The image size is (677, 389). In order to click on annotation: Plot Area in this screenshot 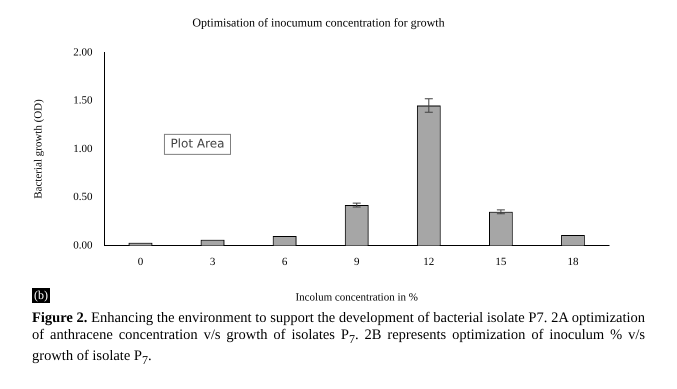, I will do `click(197, 143)`.